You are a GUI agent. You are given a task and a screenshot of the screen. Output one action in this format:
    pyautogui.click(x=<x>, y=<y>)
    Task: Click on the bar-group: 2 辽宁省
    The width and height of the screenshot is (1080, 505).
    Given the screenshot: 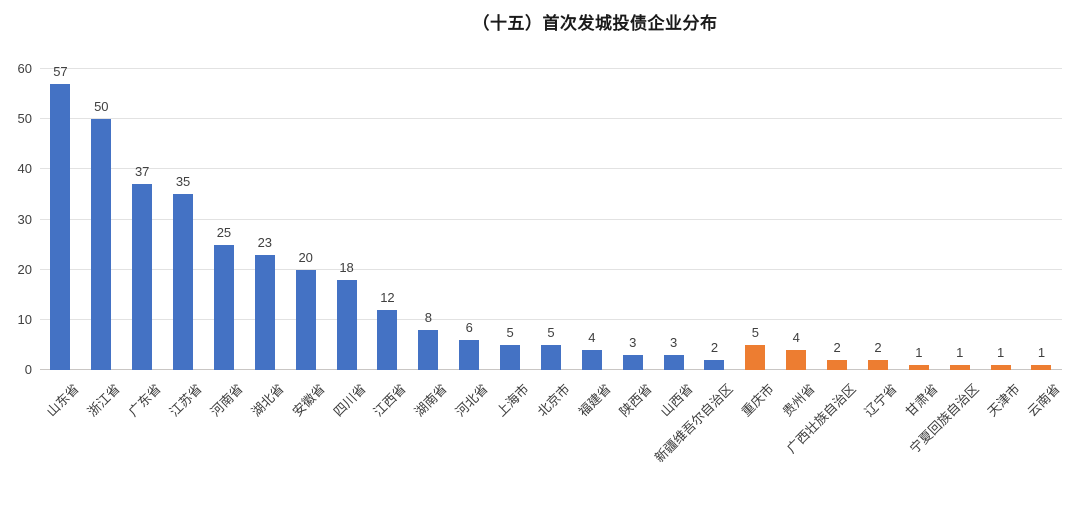 What is the action you would take?
    pyautogui.click(x=878, y=244)
    